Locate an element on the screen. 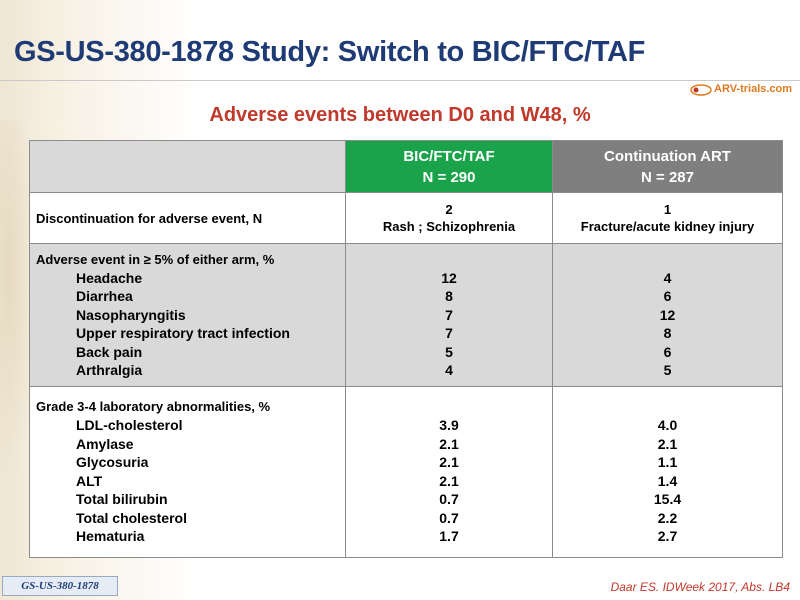 Image resolution: width=800 pixels, height=600 pixels. ae-cont-value: 4 is located at coordinates (667, 277).